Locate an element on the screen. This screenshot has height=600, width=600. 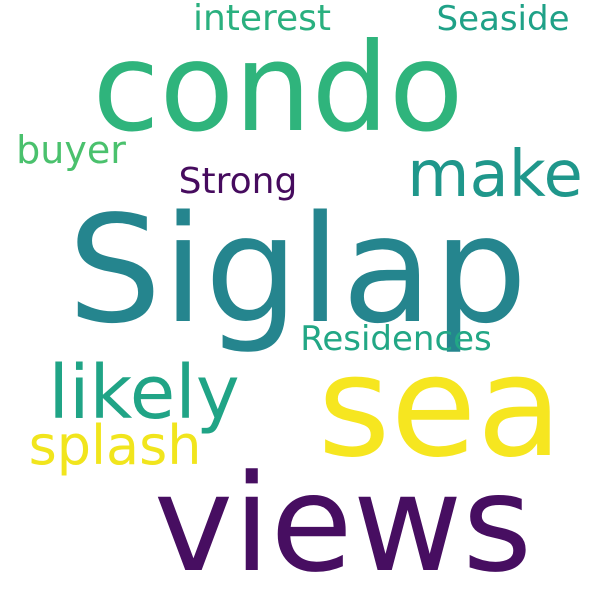
word-seaside: Seaside is located at coordinates (503, 19).